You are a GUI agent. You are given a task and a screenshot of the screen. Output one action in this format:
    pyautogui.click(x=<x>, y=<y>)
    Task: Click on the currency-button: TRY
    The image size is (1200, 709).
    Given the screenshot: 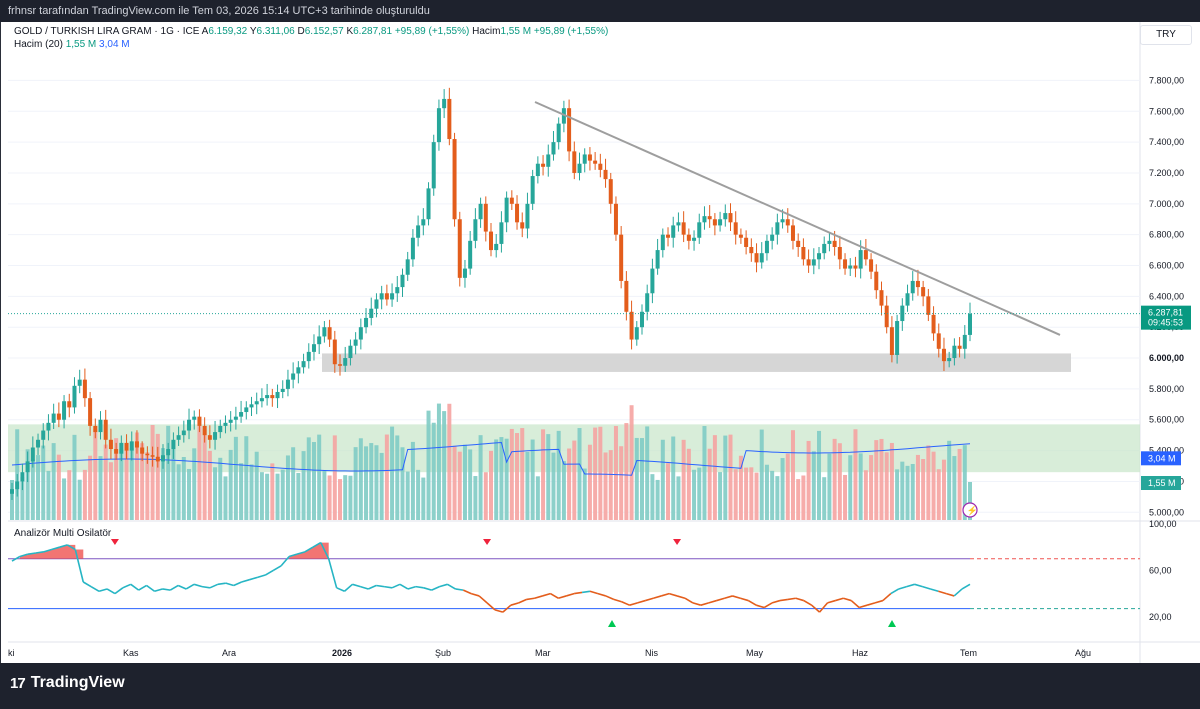 What is the action you would take?
    pyautogui.click(x=1166, y=35)
    